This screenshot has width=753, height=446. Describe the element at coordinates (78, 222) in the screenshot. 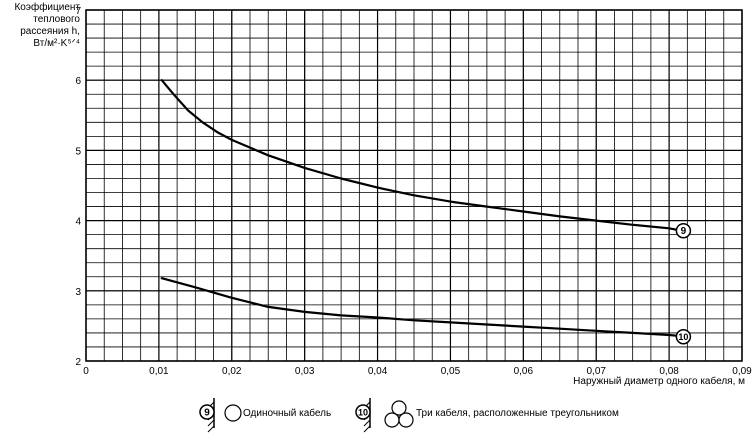

I see `y-tick-label: 4` at that location.